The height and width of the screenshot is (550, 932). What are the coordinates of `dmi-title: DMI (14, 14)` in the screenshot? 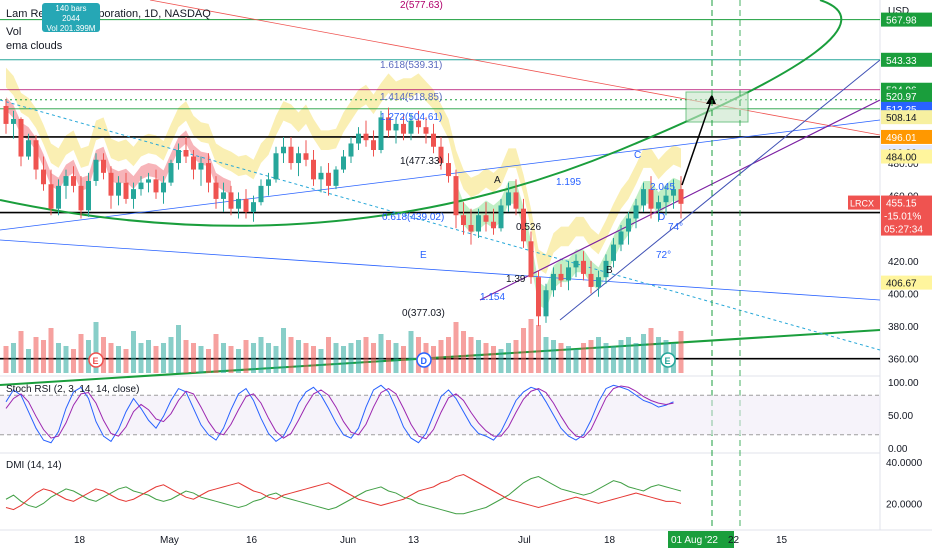 It's located at (34, 465).